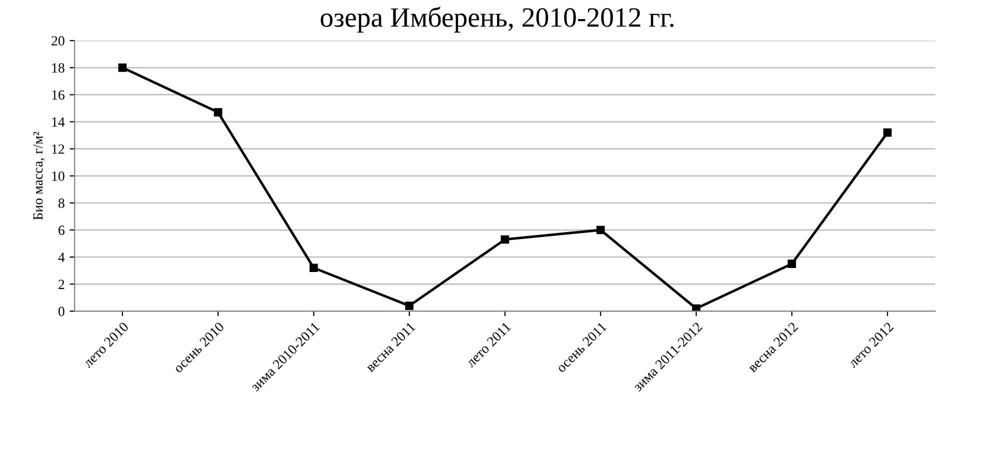  What do you see at coordinates (61, 284) in the screenshot?
I see `y-tick-label: 2` at bounding box center [61, 284].